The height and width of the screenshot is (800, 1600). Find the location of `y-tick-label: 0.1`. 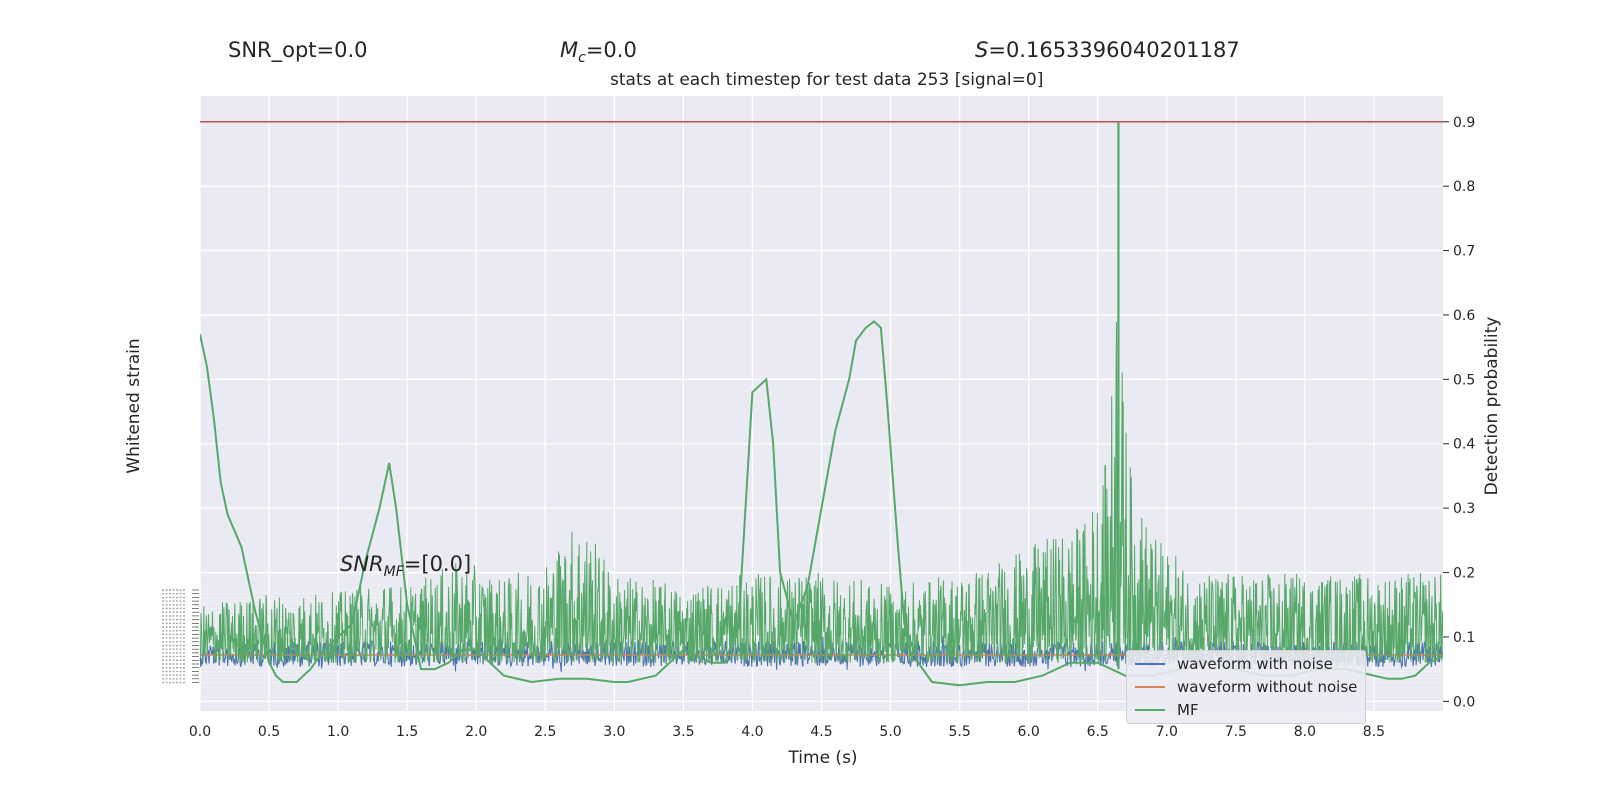

y-tick-label: 0.1 is located at coordinates (1464, 638).